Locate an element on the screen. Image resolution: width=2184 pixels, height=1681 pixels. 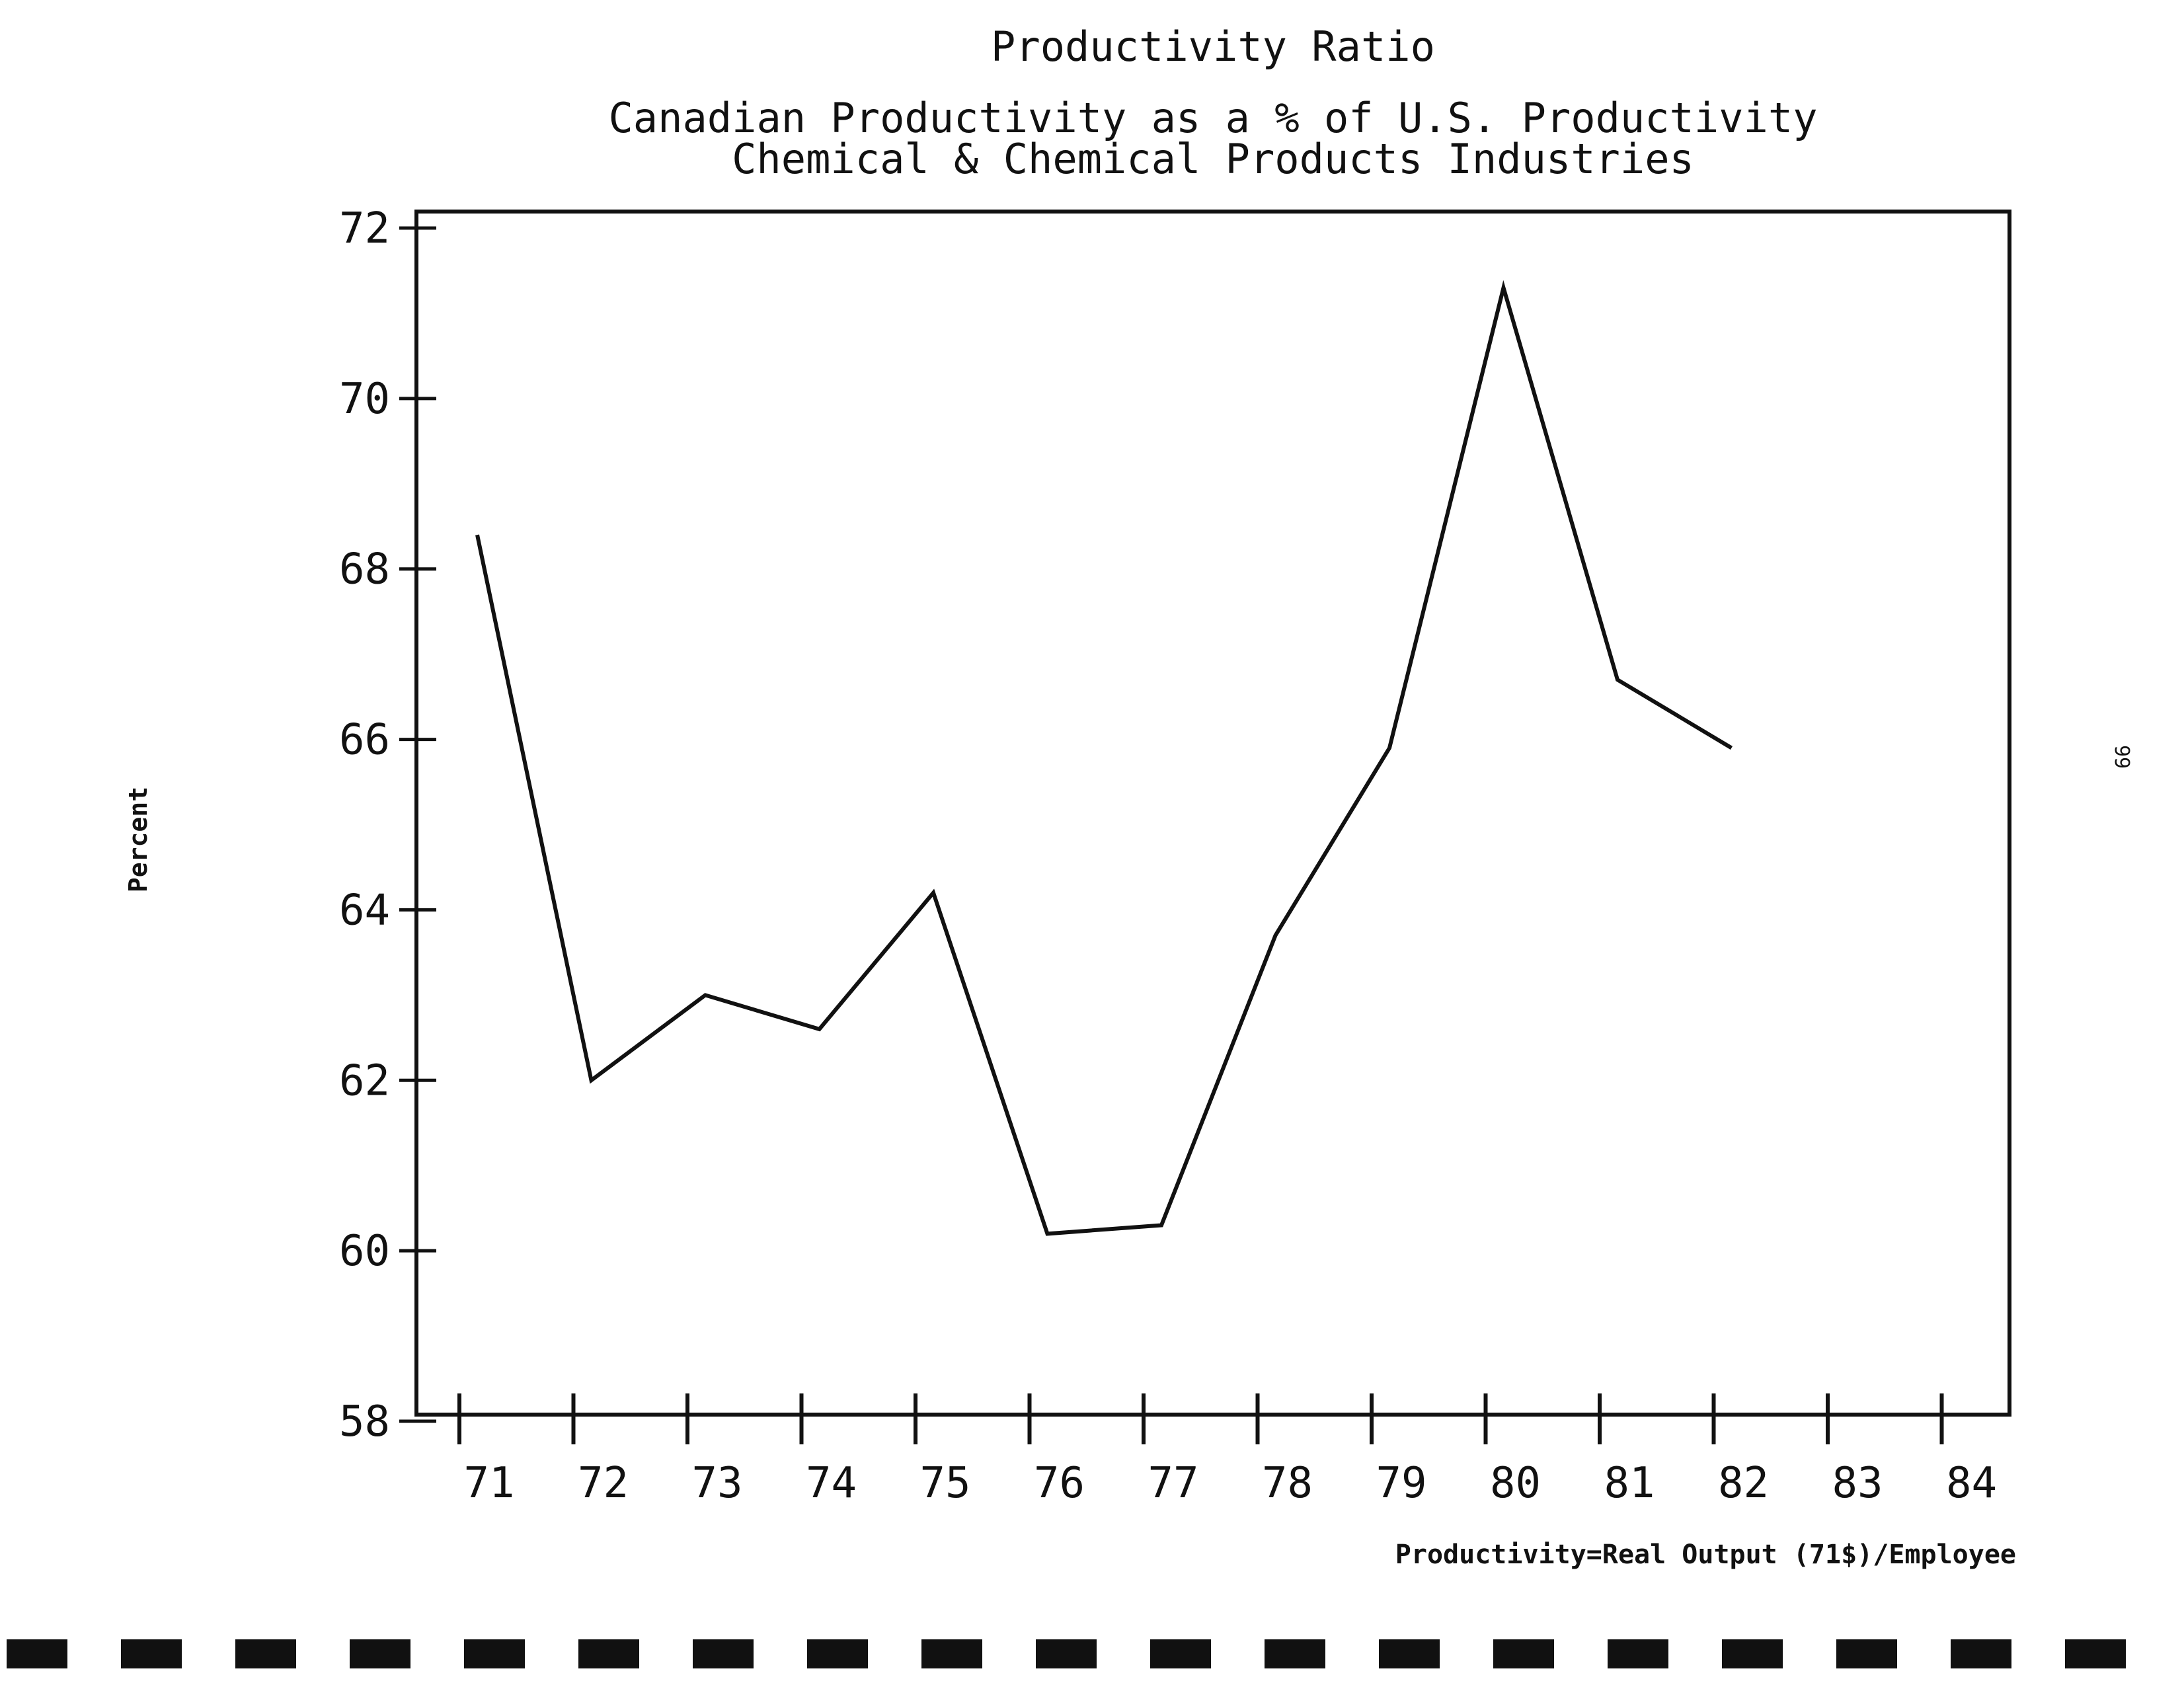
x-tick-label: 81 is located at coordinates (1629, 1483).